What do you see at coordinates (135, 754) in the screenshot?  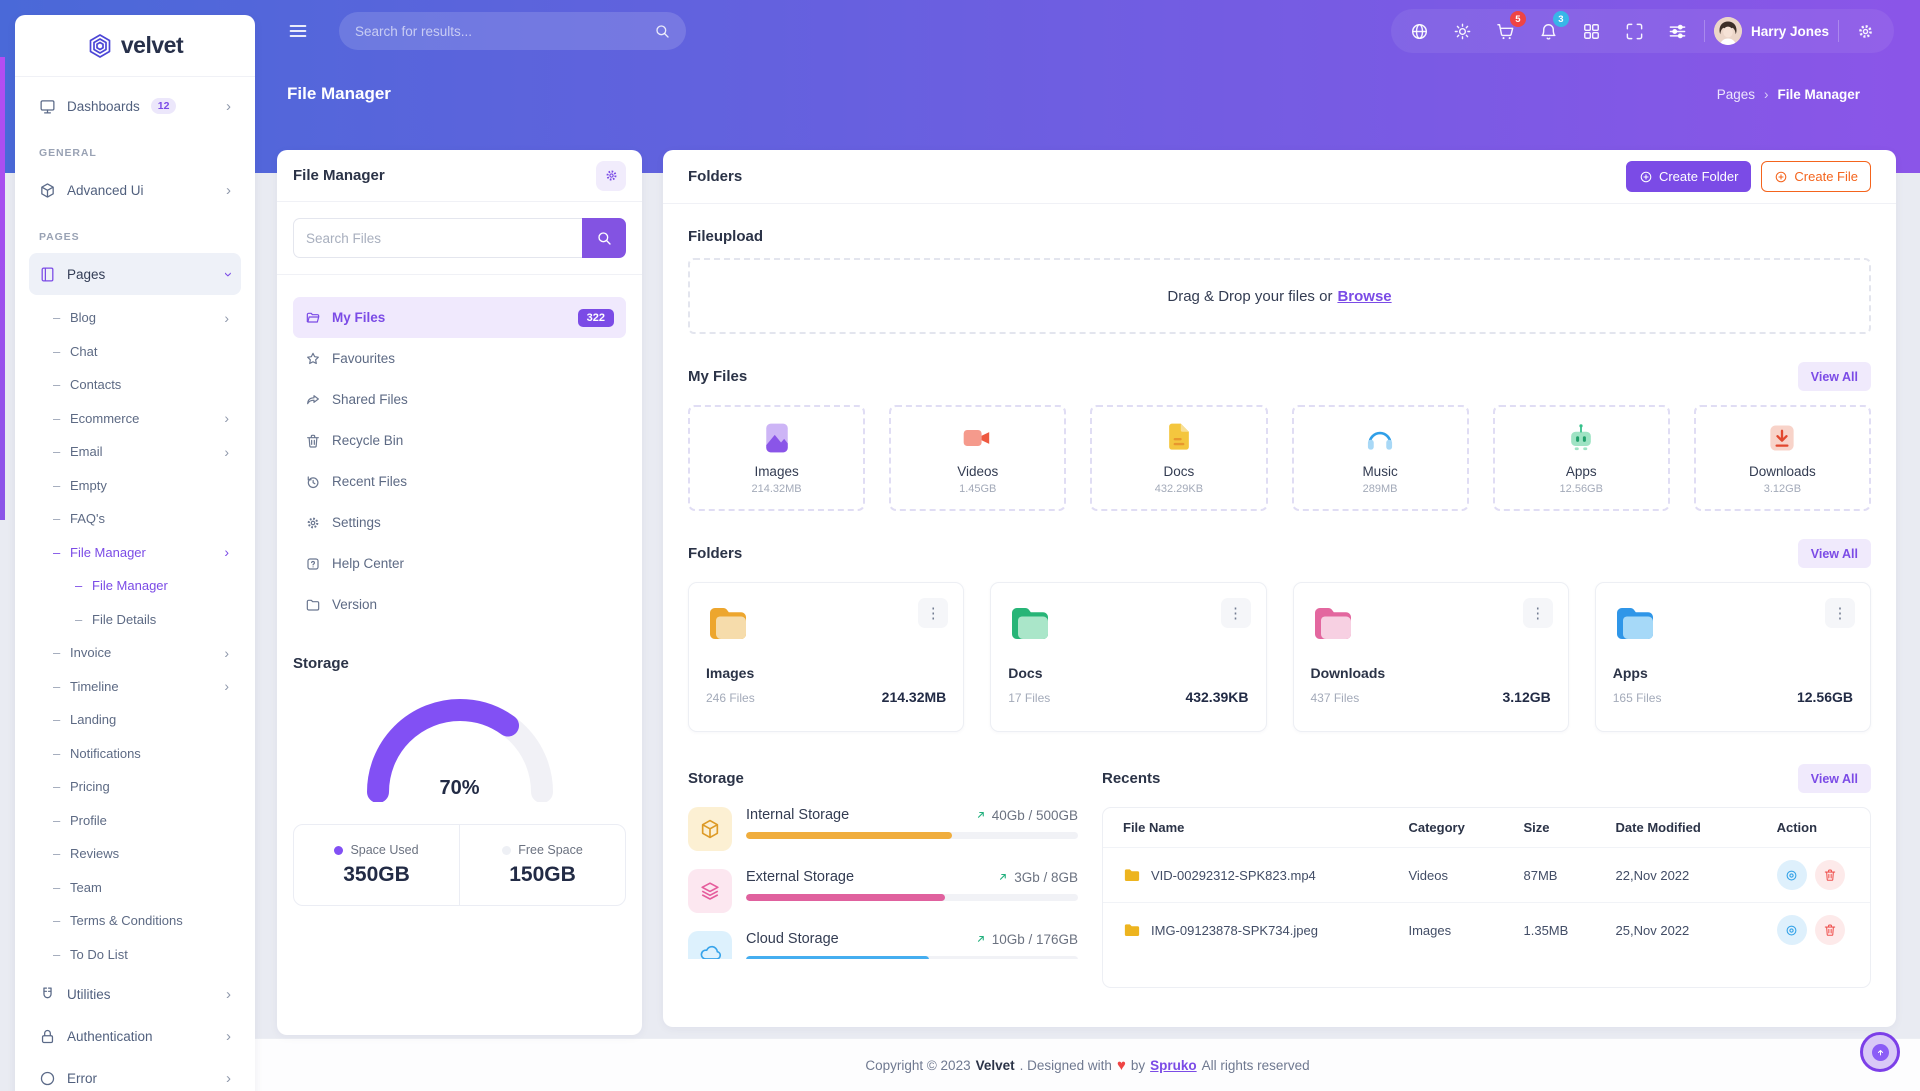 I see `sidebar-subitem: Notifications` at bounding box center [135, 754].